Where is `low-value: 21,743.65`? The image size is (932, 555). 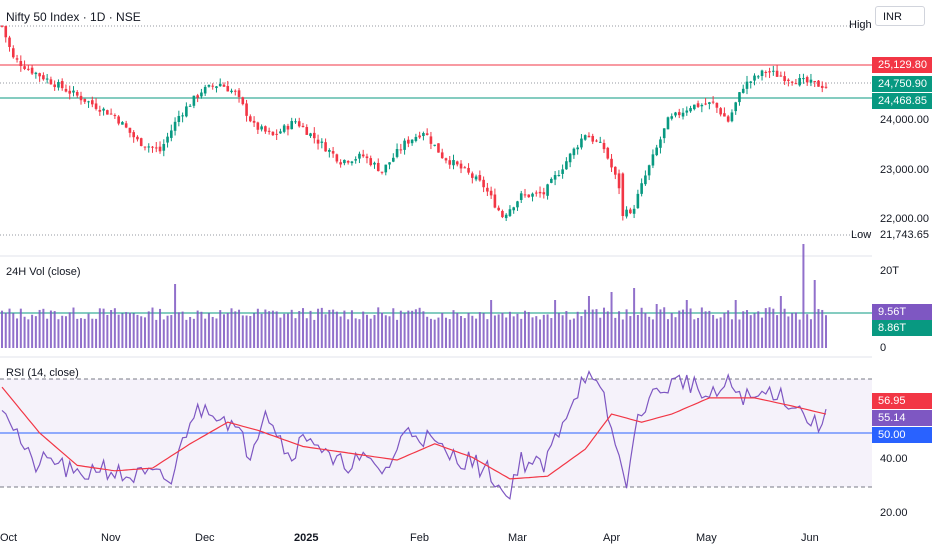 low-value: 21,743.65 is located at coordinates (904, 235).